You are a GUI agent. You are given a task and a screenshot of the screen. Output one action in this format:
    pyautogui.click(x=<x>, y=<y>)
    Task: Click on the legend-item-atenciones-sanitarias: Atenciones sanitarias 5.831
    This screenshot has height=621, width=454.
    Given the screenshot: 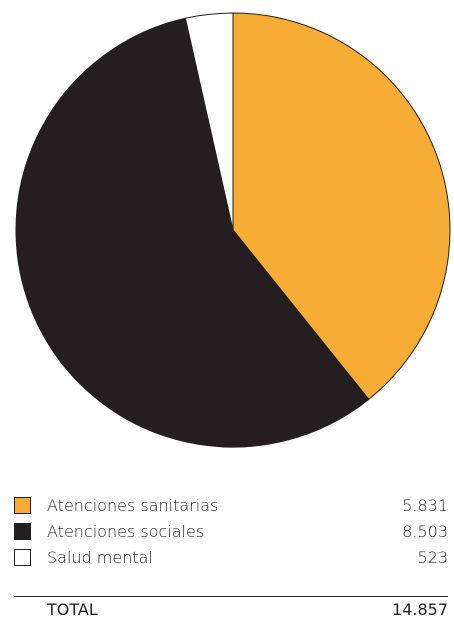 What is the action you would take?
    pyautogui.click(x=231, y=506)
    